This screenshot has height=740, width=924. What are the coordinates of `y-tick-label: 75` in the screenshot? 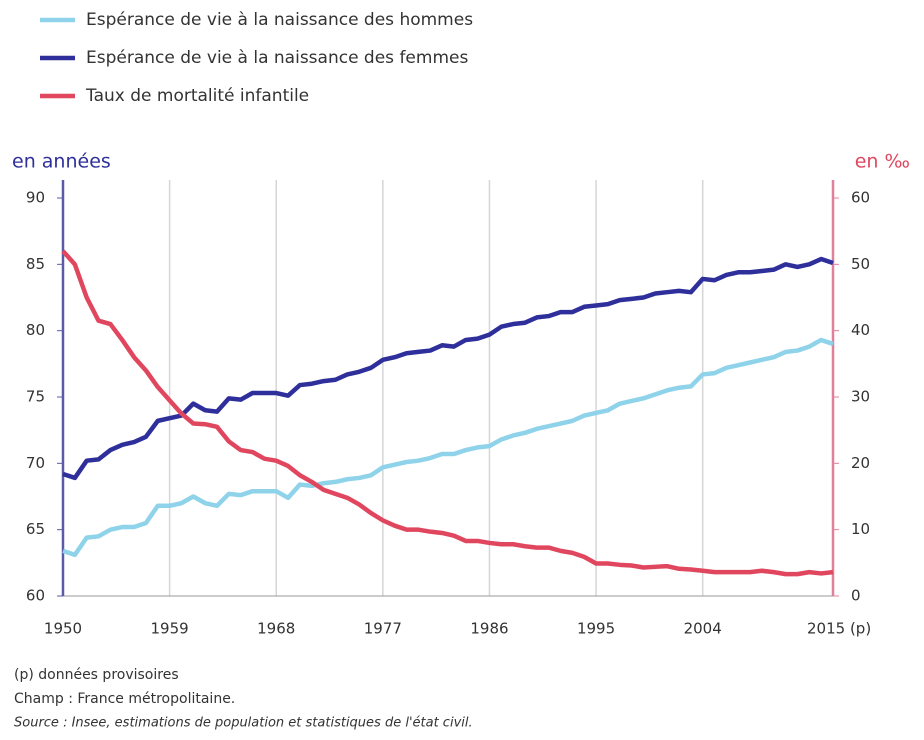 It's located at (35, 397).